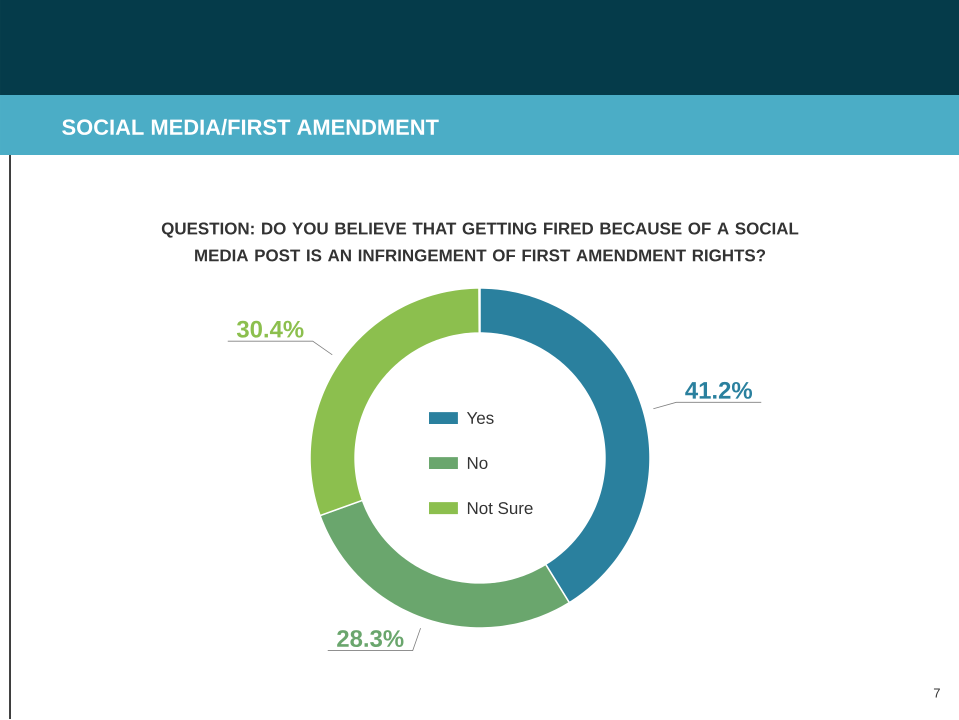 The width and height of the screenshot is (959, 720). Describe the element at coordinates (500, 508) in the screenshot. I see `legend-label: Not Sure` at that location.